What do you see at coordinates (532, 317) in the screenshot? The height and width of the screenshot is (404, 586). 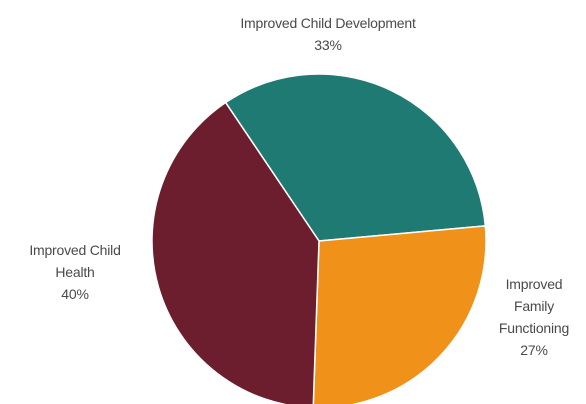 I see `slice-label-family-functioning: Improved Family Functioning 27%` at bounding box center [532, 317].